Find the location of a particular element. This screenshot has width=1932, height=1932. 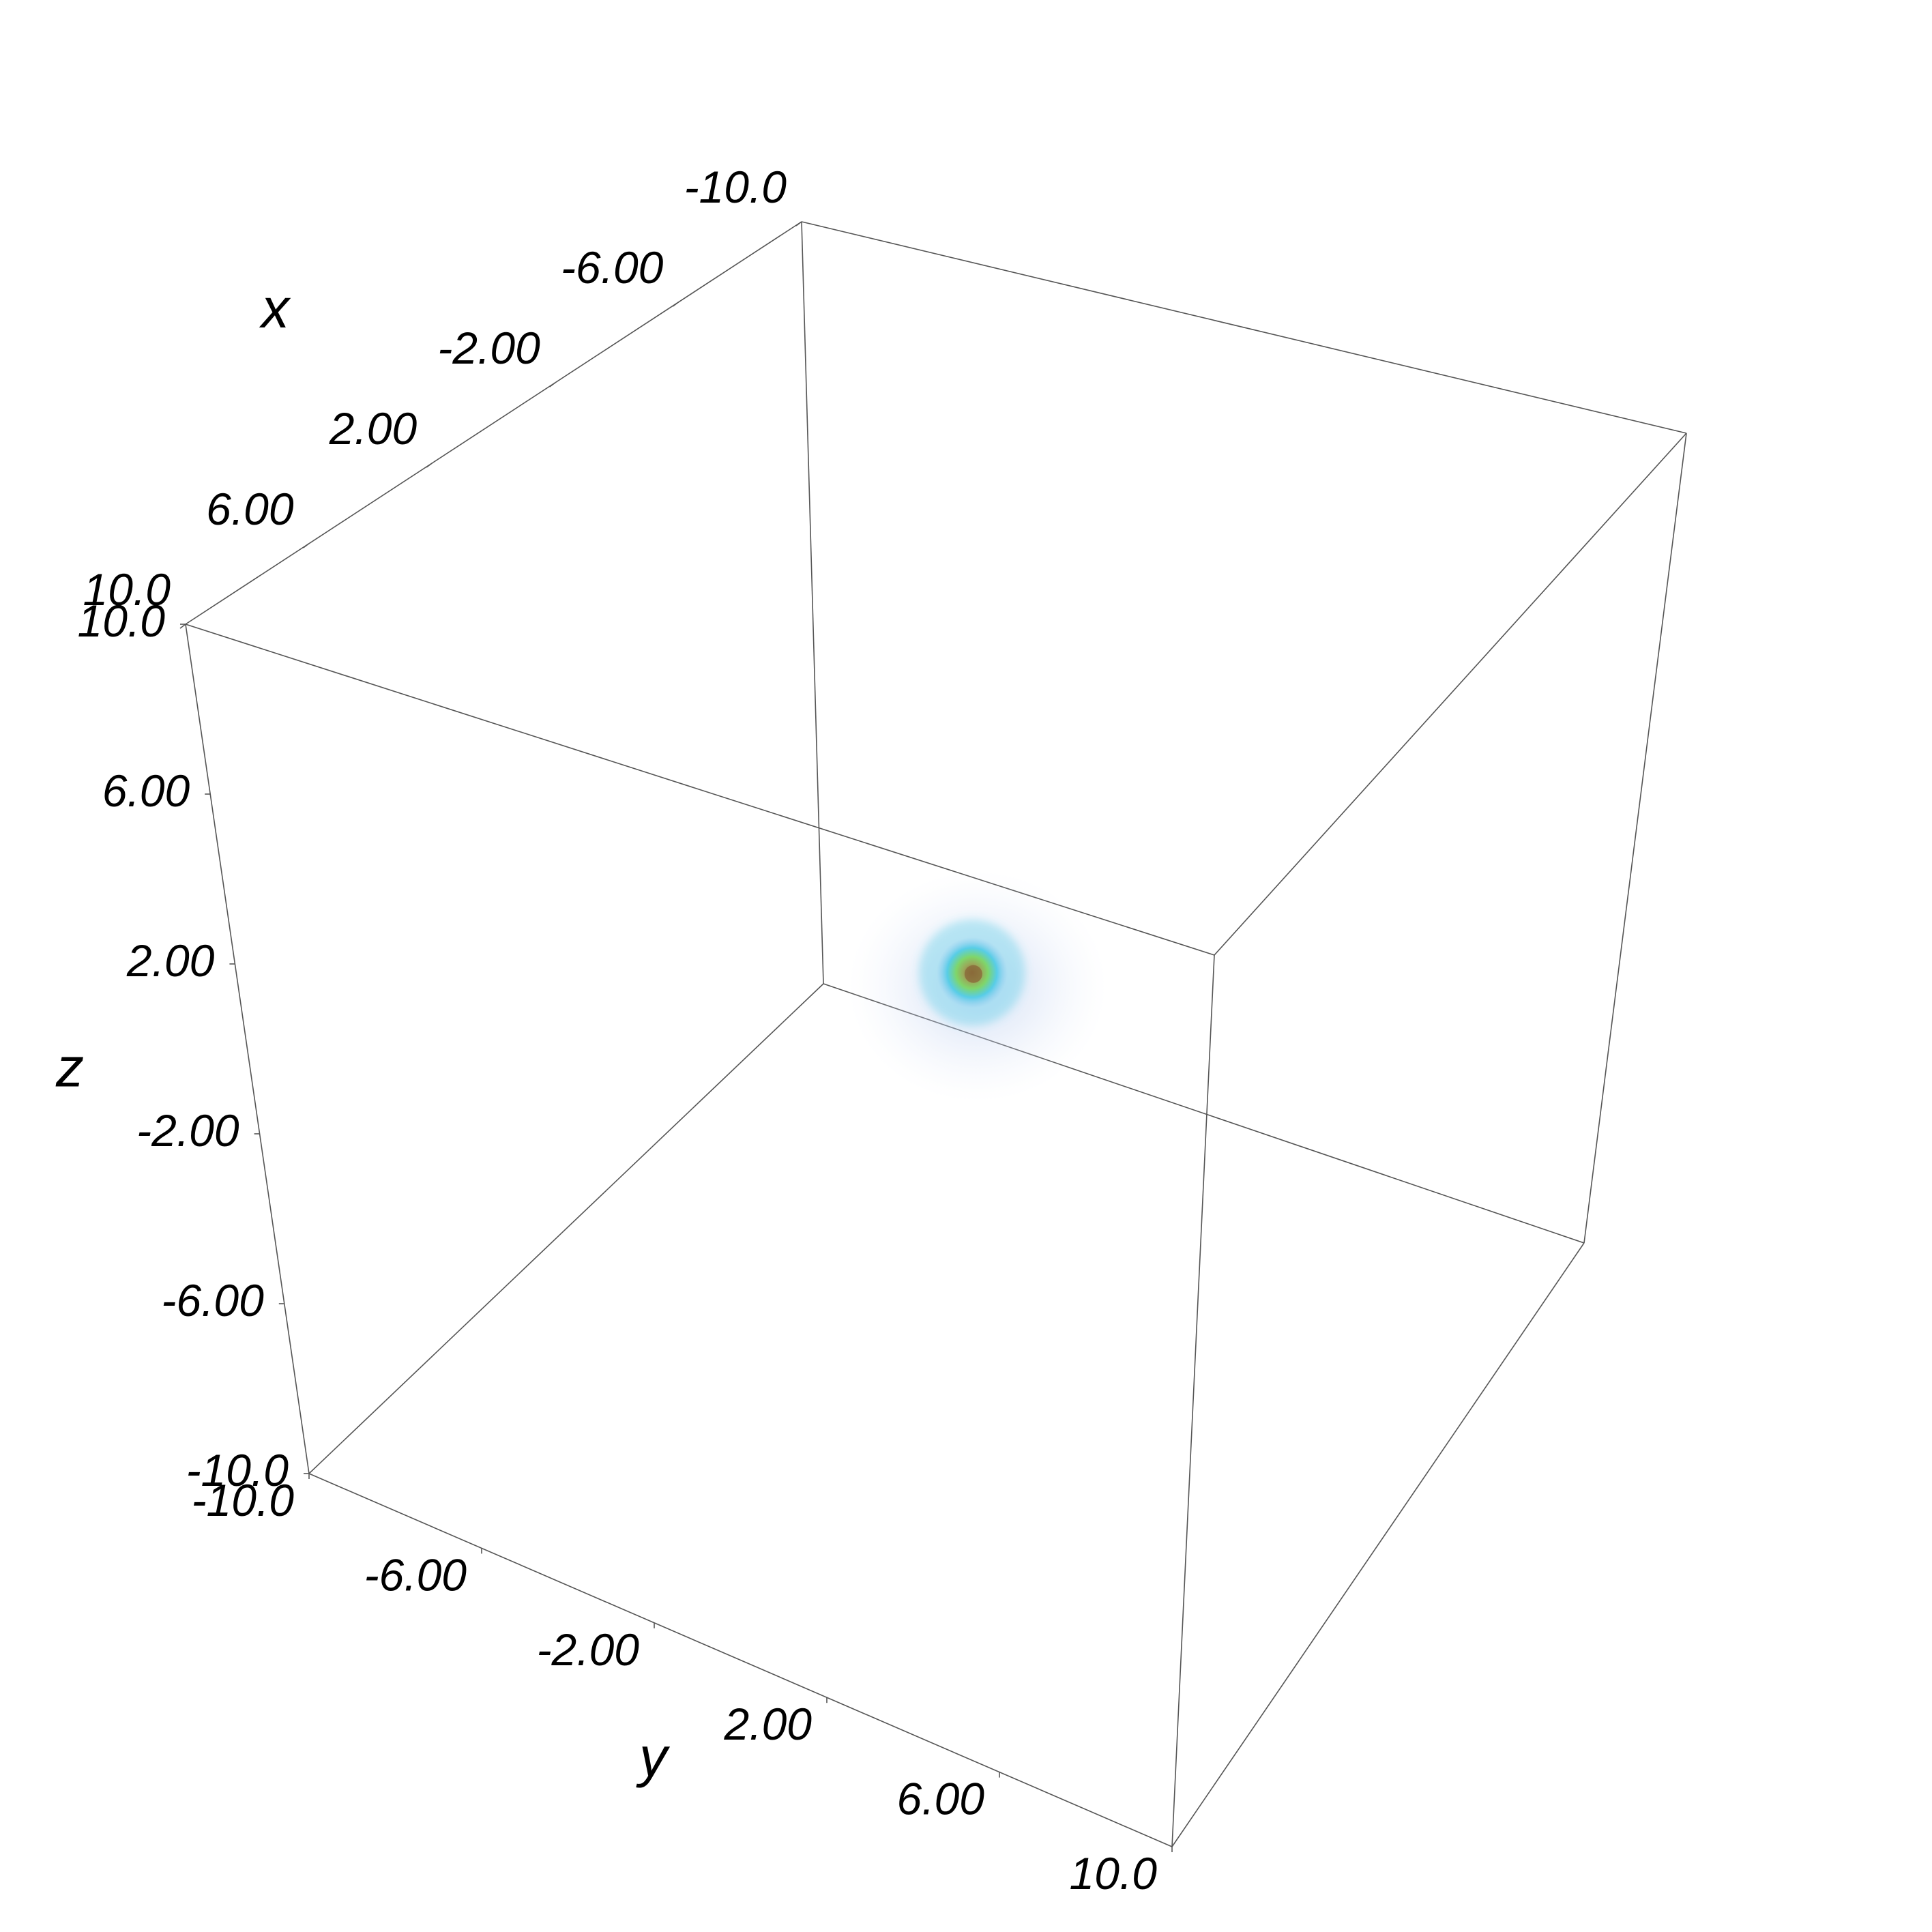

z-tick-label-5: 10.0 is located at coordinates (122, 621).